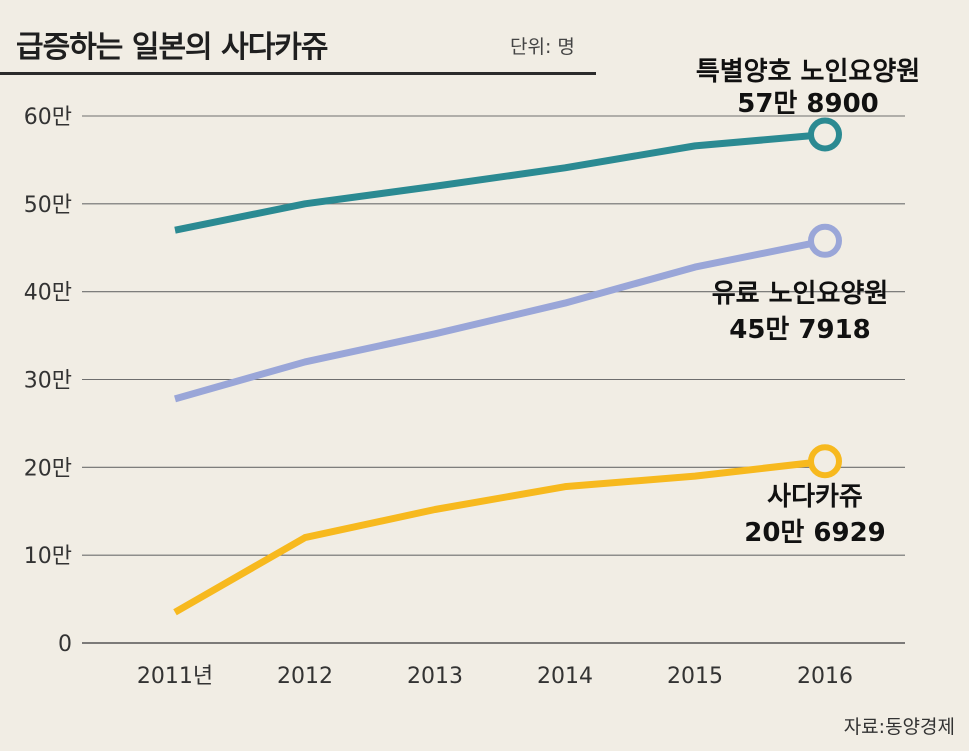 The width and height of the screenshot is (969, 751). Describe the element at coordinates (48, 117) in the screenshot. I see `y-tick-label: 60만` at that location.